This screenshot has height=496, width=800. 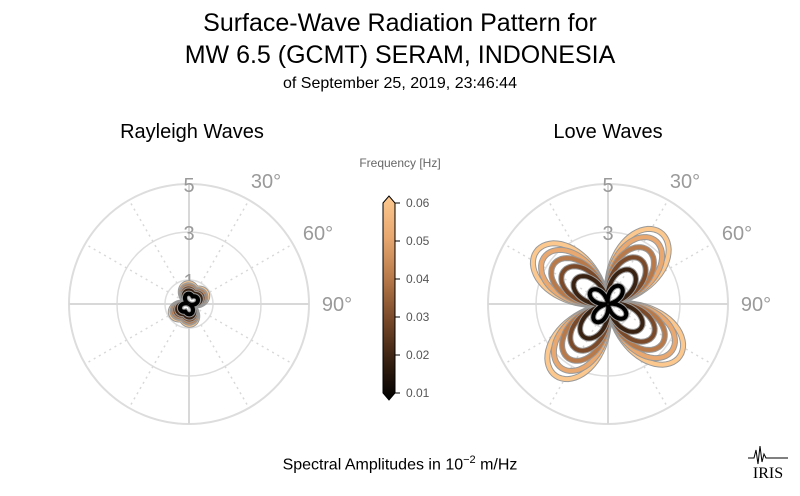 I want to click on footer-prefix: Spectral Amplitudes in 10, so click(x=373, y=465).